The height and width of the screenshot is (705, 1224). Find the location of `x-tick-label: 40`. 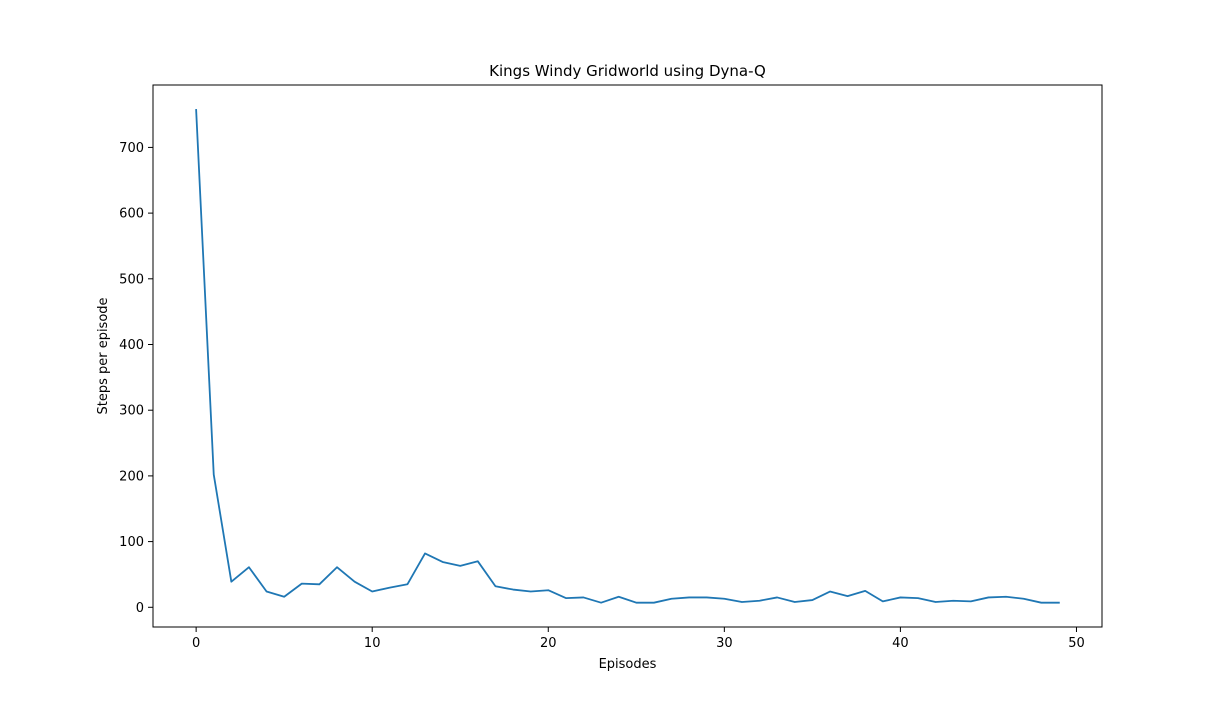

x-tick-label: 40 is located at coordinates (900, 643).